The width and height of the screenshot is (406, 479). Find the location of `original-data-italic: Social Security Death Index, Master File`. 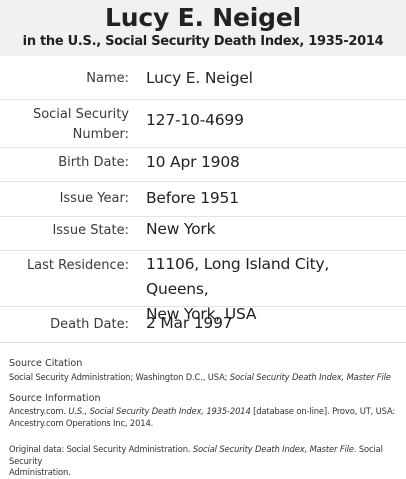

original-data-italic: Social Security Death Index, Master File is located at coordinates (273, 449).